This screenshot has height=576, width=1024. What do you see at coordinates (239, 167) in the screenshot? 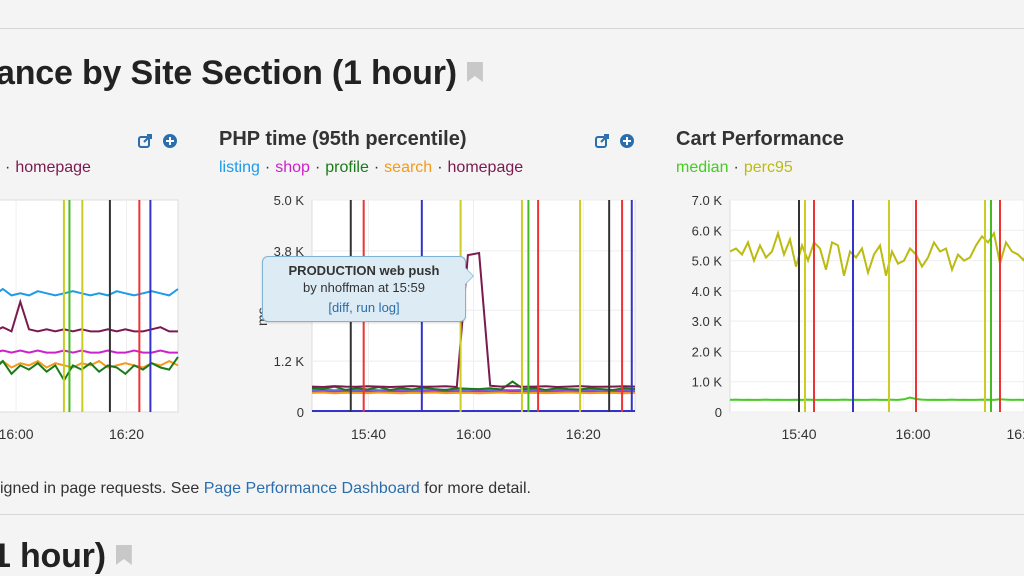
I see `legend-item-listing: listing` at bounding box center [239, 167].